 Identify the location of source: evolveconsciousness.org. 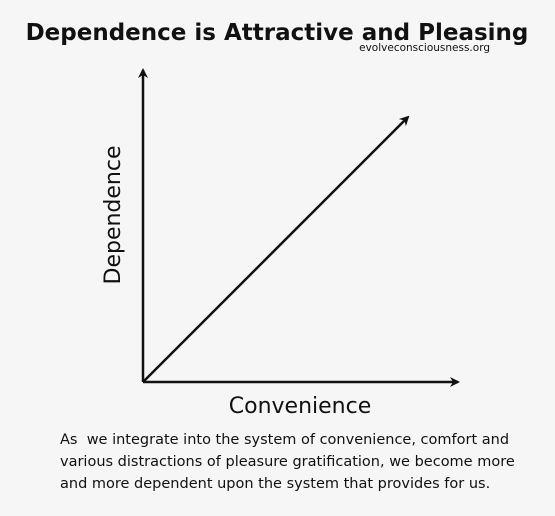
(424, 48).